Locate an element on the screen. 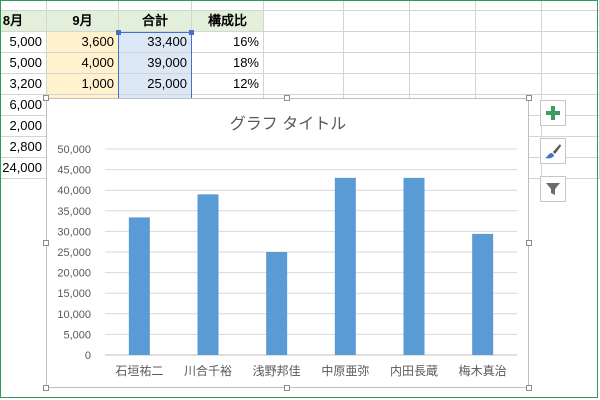 The height and width of the screenshot is (400, 600). y-tick-label: 0 is located at coordinates (88, 356).